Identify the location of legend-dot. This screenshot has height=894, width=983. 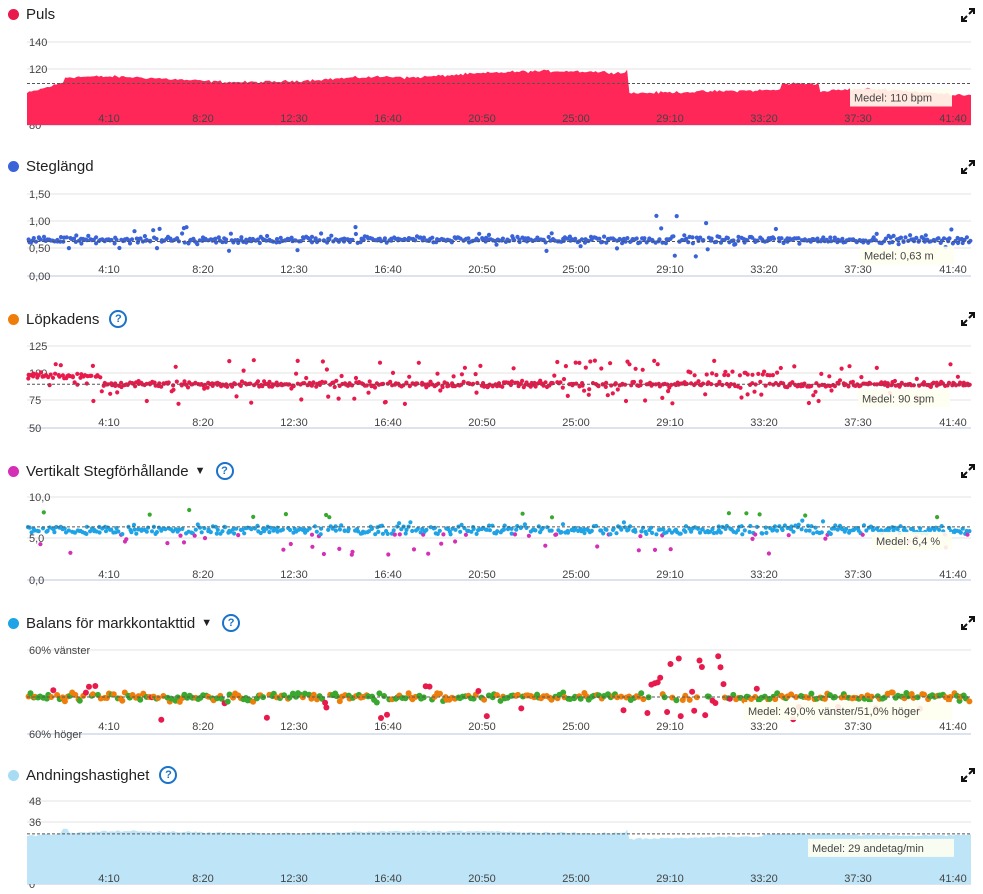
(13, 14).